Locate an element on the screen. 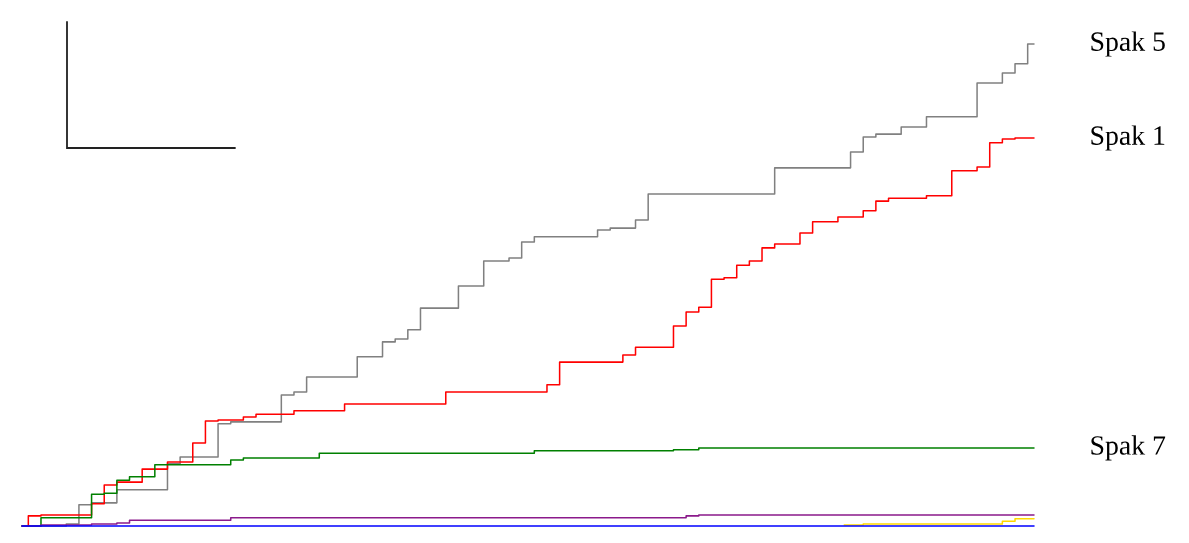 The height and width of the screenshot is (543, 1189). text: Spak 7 is located at coordinates (1128, 448).